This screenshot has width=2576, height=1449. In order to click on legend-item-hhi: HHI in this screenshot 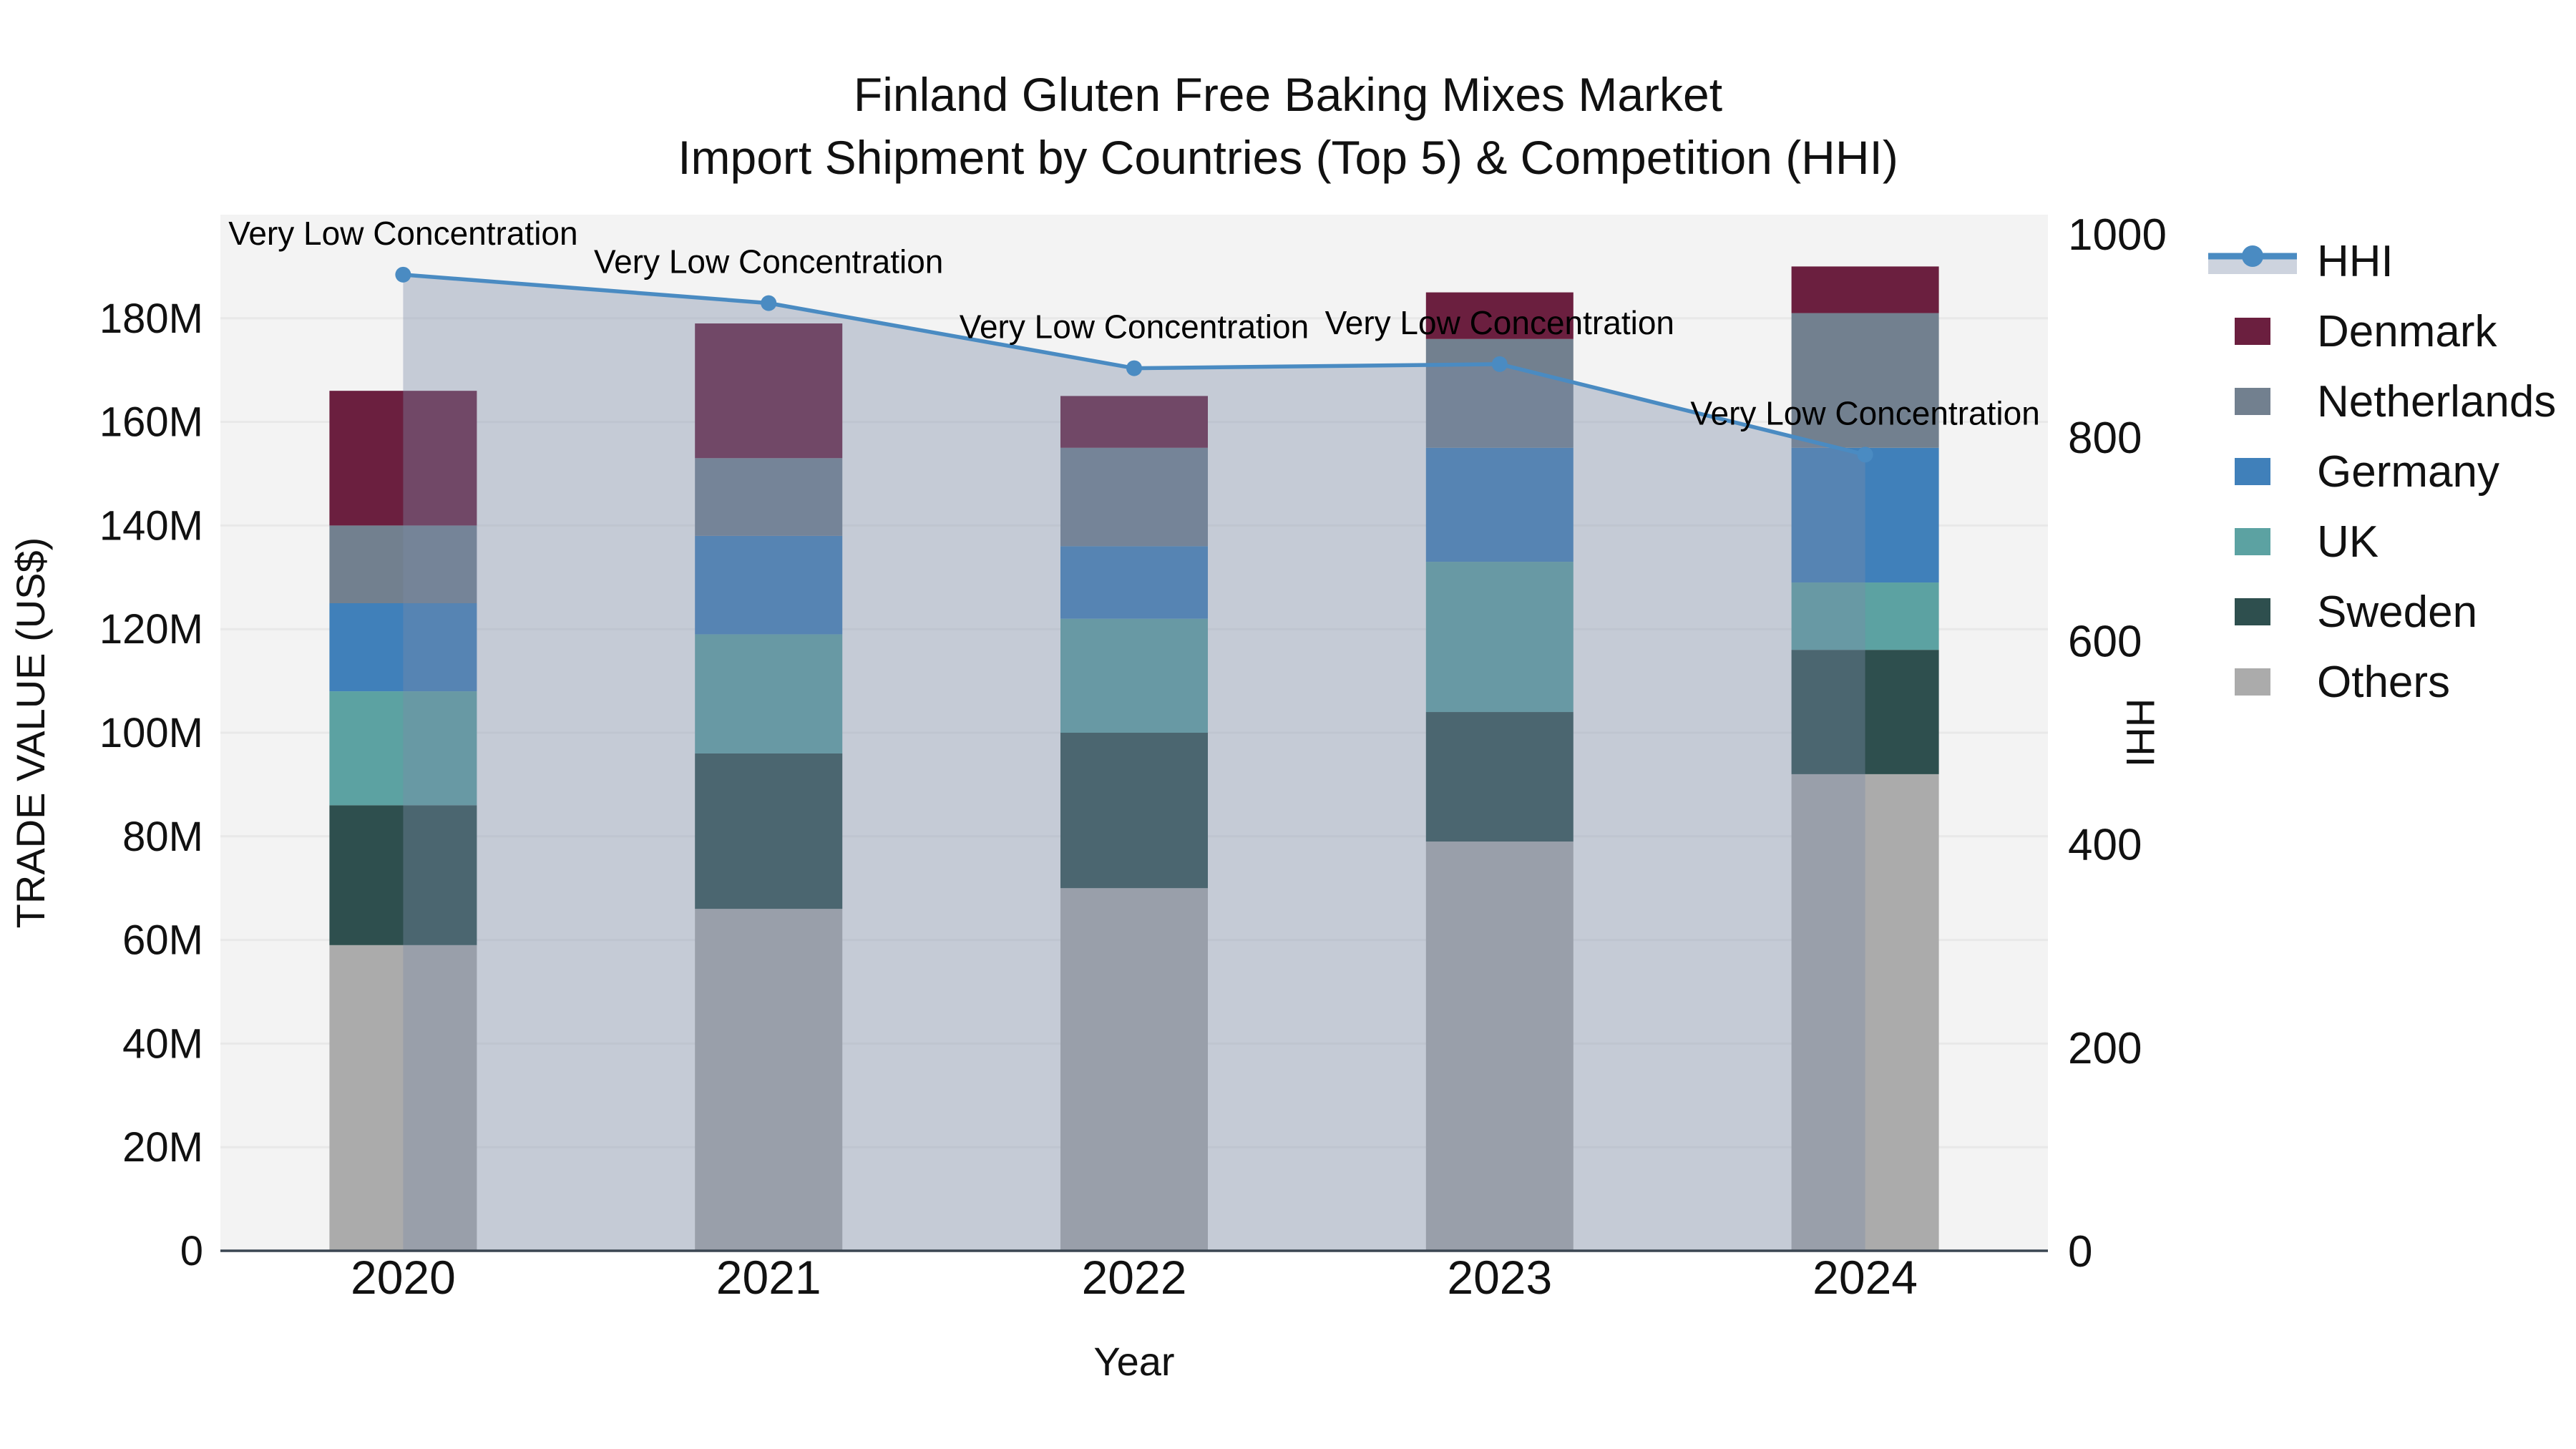, I will do `click(2382, 261)`.